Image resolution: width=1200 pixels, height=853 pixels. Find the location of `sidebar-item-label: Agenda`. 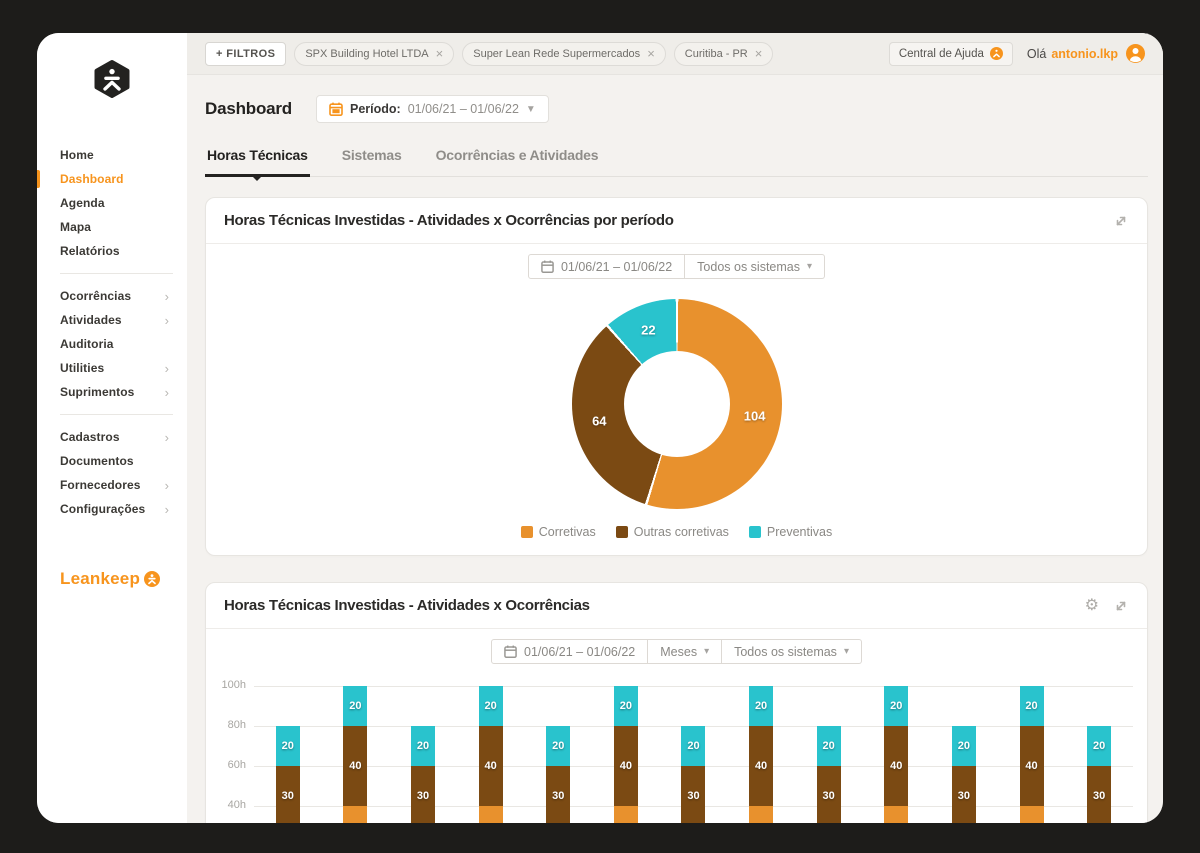

sidebar-item-label: Agenda is located at coordinates (82, 203).